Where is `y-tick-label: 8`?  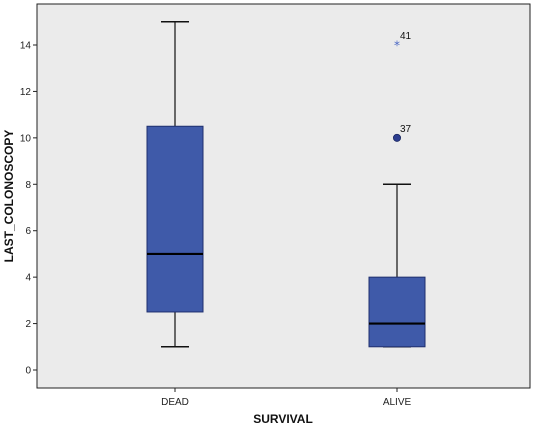 y-tick-label: 8 is located at coordinates (28, 185).